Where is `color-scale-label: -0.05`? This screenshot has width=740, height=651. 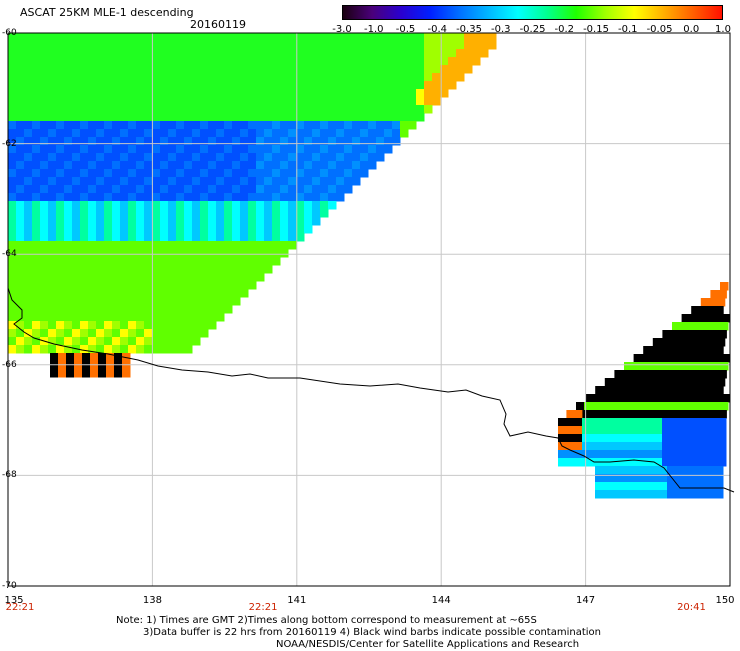 color-scale-label: -0.05 is located at coordinates (659, 29).